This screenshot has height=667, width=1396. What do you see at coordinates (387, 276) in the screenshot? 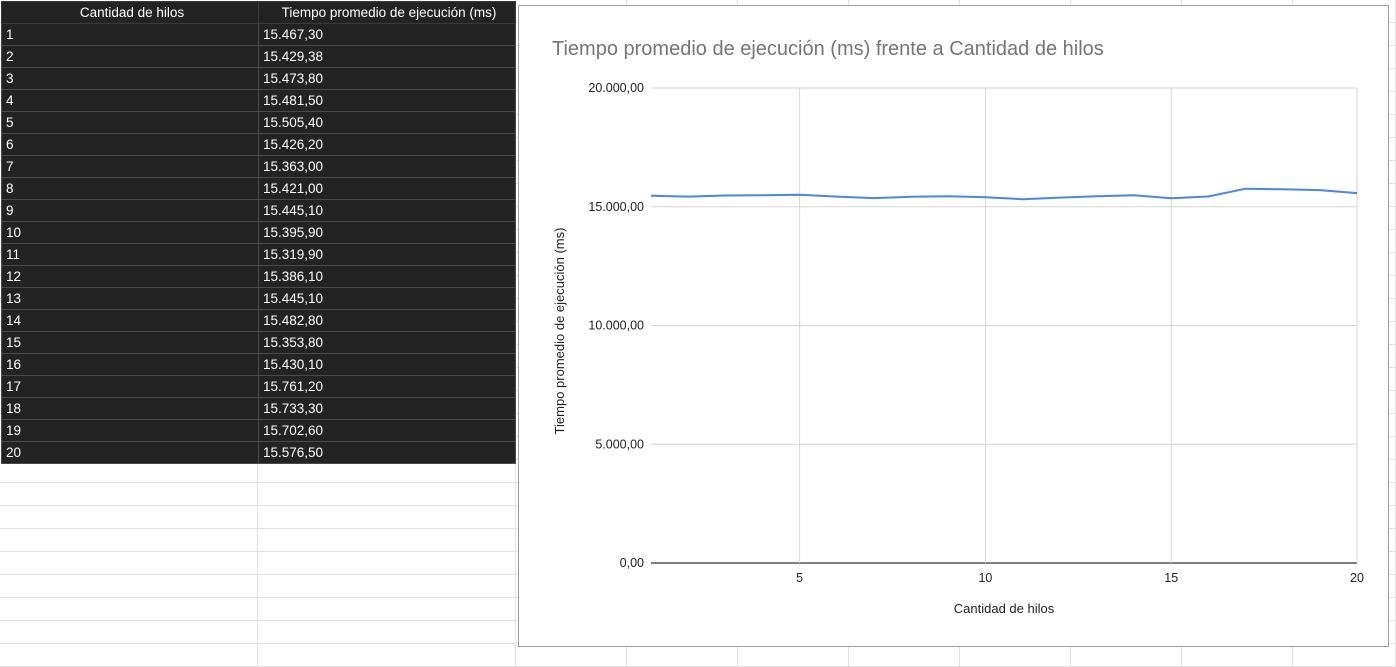
I see `cell-avg-time: 15.386,10` at bounding box center [387, 276].